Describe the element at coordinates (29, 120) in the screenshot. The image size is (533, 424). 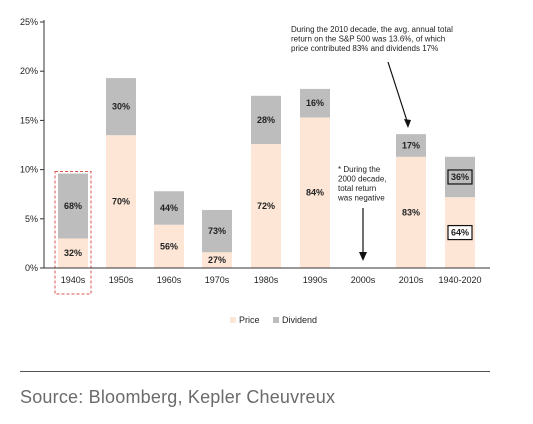
I see `y-tick-label: 15%` at that location.